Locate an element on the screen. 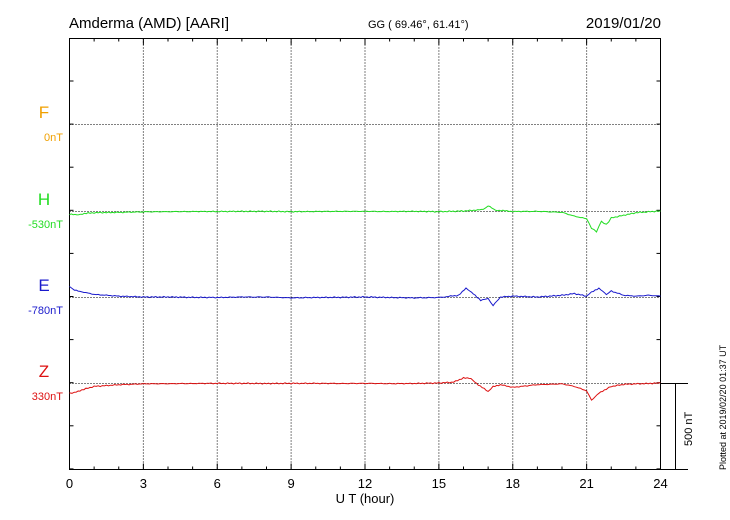 This screenshot has width=730, height=520. series-line-e is located at coordinates (365, 296).